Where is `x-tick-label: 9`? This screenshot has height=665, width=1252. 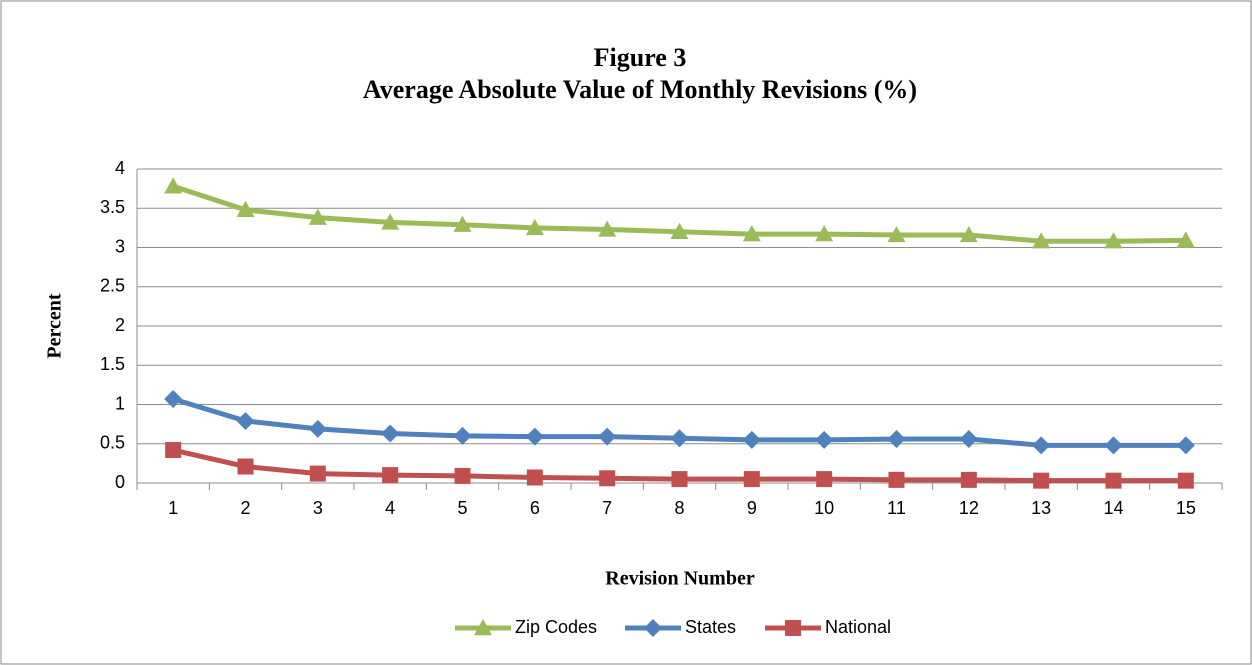 x-tick-label: 9 is located at coordinates (752, 508).